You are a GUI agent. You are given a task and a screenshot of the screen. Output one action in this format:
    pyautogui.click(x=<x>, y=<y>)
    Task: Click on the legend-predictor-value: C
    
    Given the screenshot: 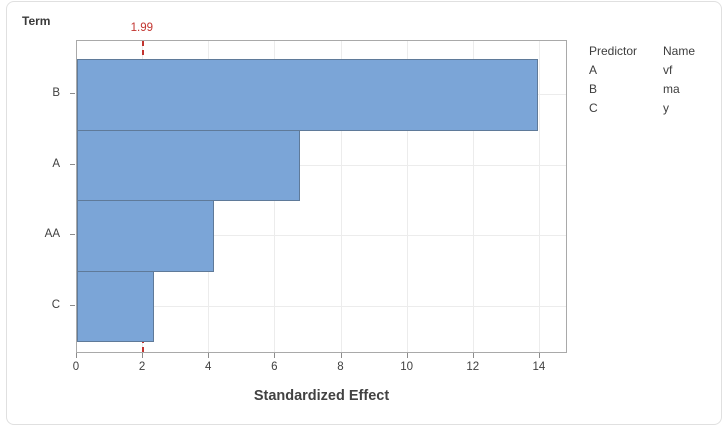 What is the action you would take?
    pyautogui.click(x=593, y=108)
    